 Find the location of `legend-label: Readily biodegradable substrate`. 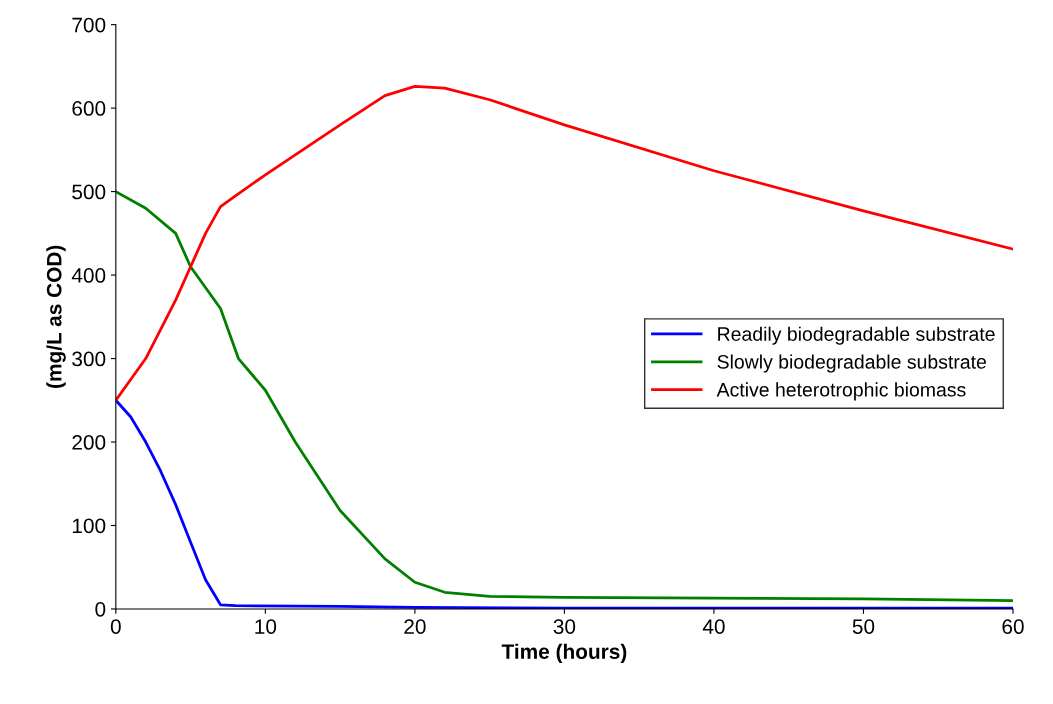

legend-label: Readily biodegradable substrate is located at coordinates (856, 335).